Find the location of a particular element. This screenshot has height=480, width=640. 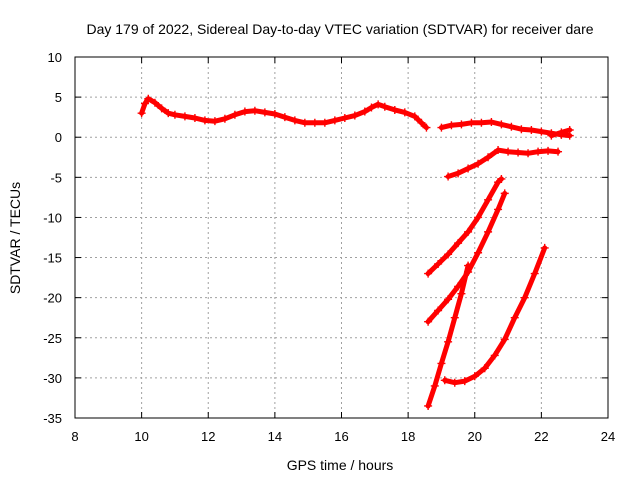

x-tick-label: 18 is located at coordinates (408, 436).